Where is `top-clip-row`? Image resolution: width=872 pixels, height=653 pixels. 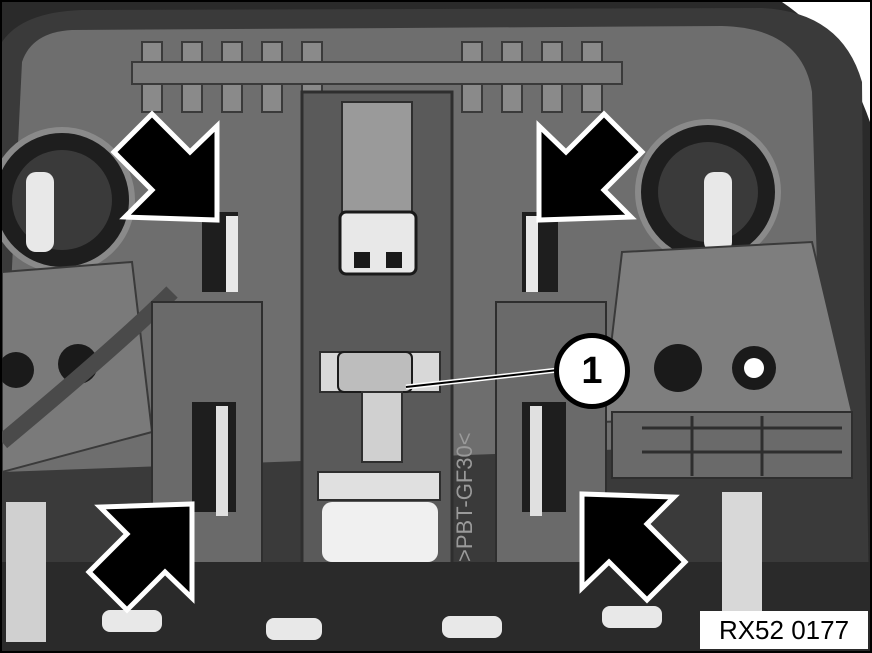 top-clip-row is located at coordinates (377, 77).